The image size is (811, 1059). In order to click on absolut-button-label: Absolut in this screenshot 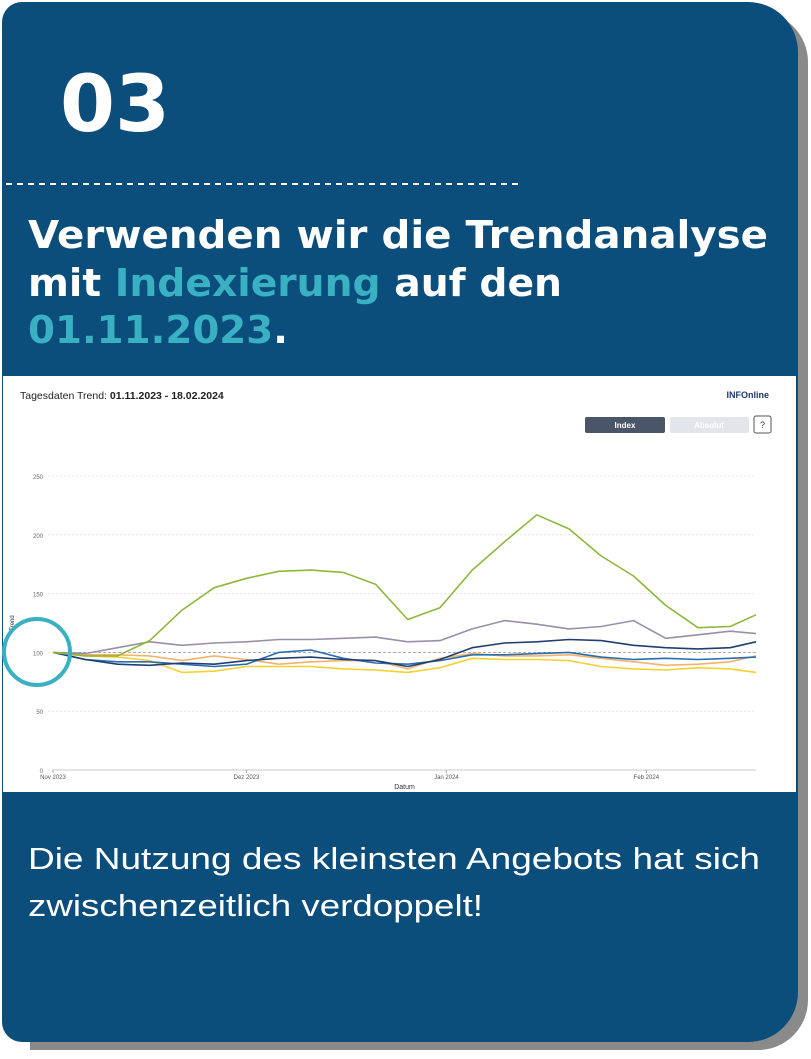, I will do `click(709, 425)`.